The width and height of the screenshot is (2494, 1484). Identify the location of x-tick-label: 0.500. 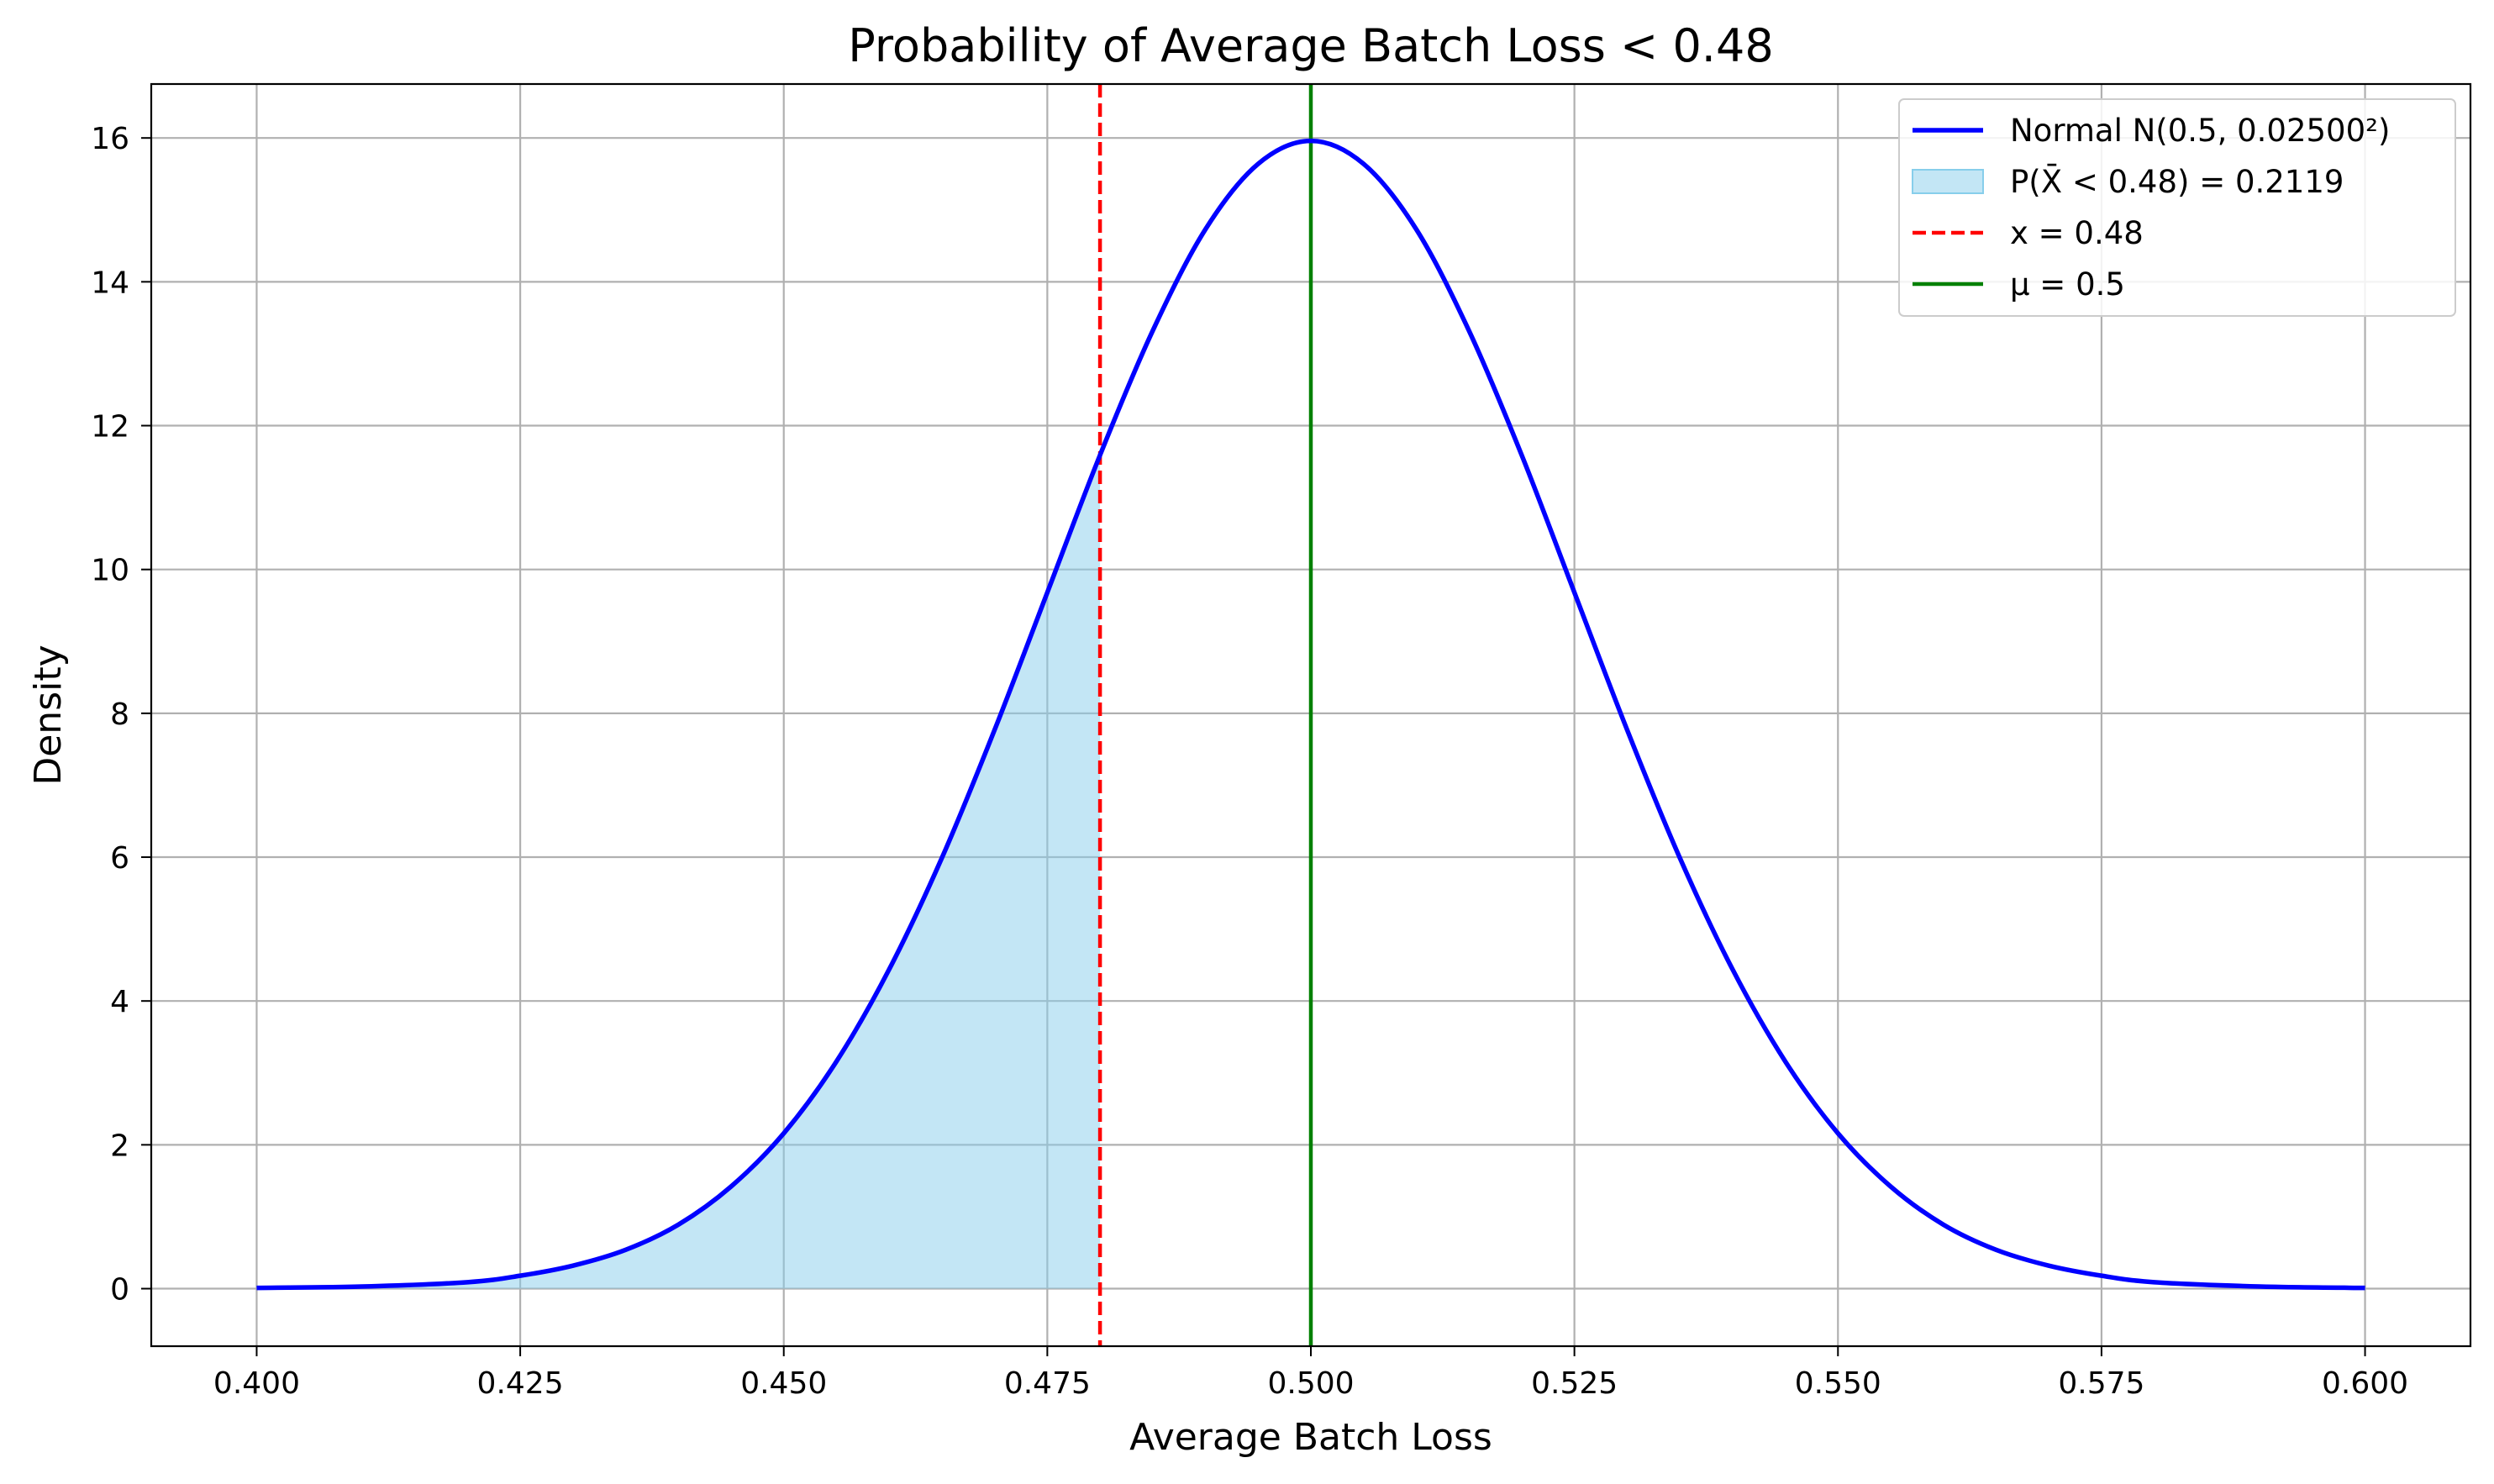
(1310, 1383).